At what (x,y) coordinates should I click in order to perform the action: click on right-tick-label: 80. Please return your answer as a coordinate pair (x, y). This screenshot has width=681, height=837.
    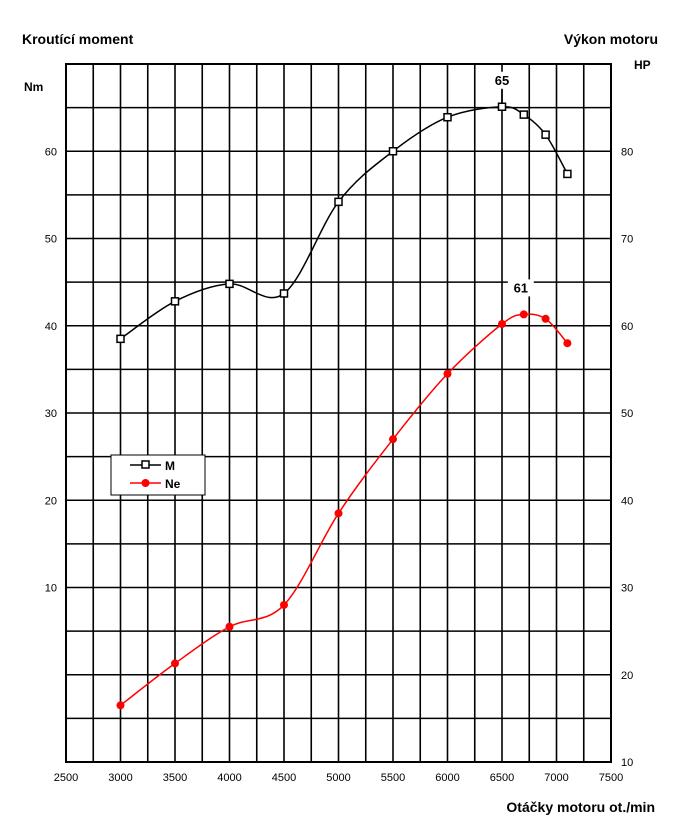
    Looking at the image, I should click on (627, 152).